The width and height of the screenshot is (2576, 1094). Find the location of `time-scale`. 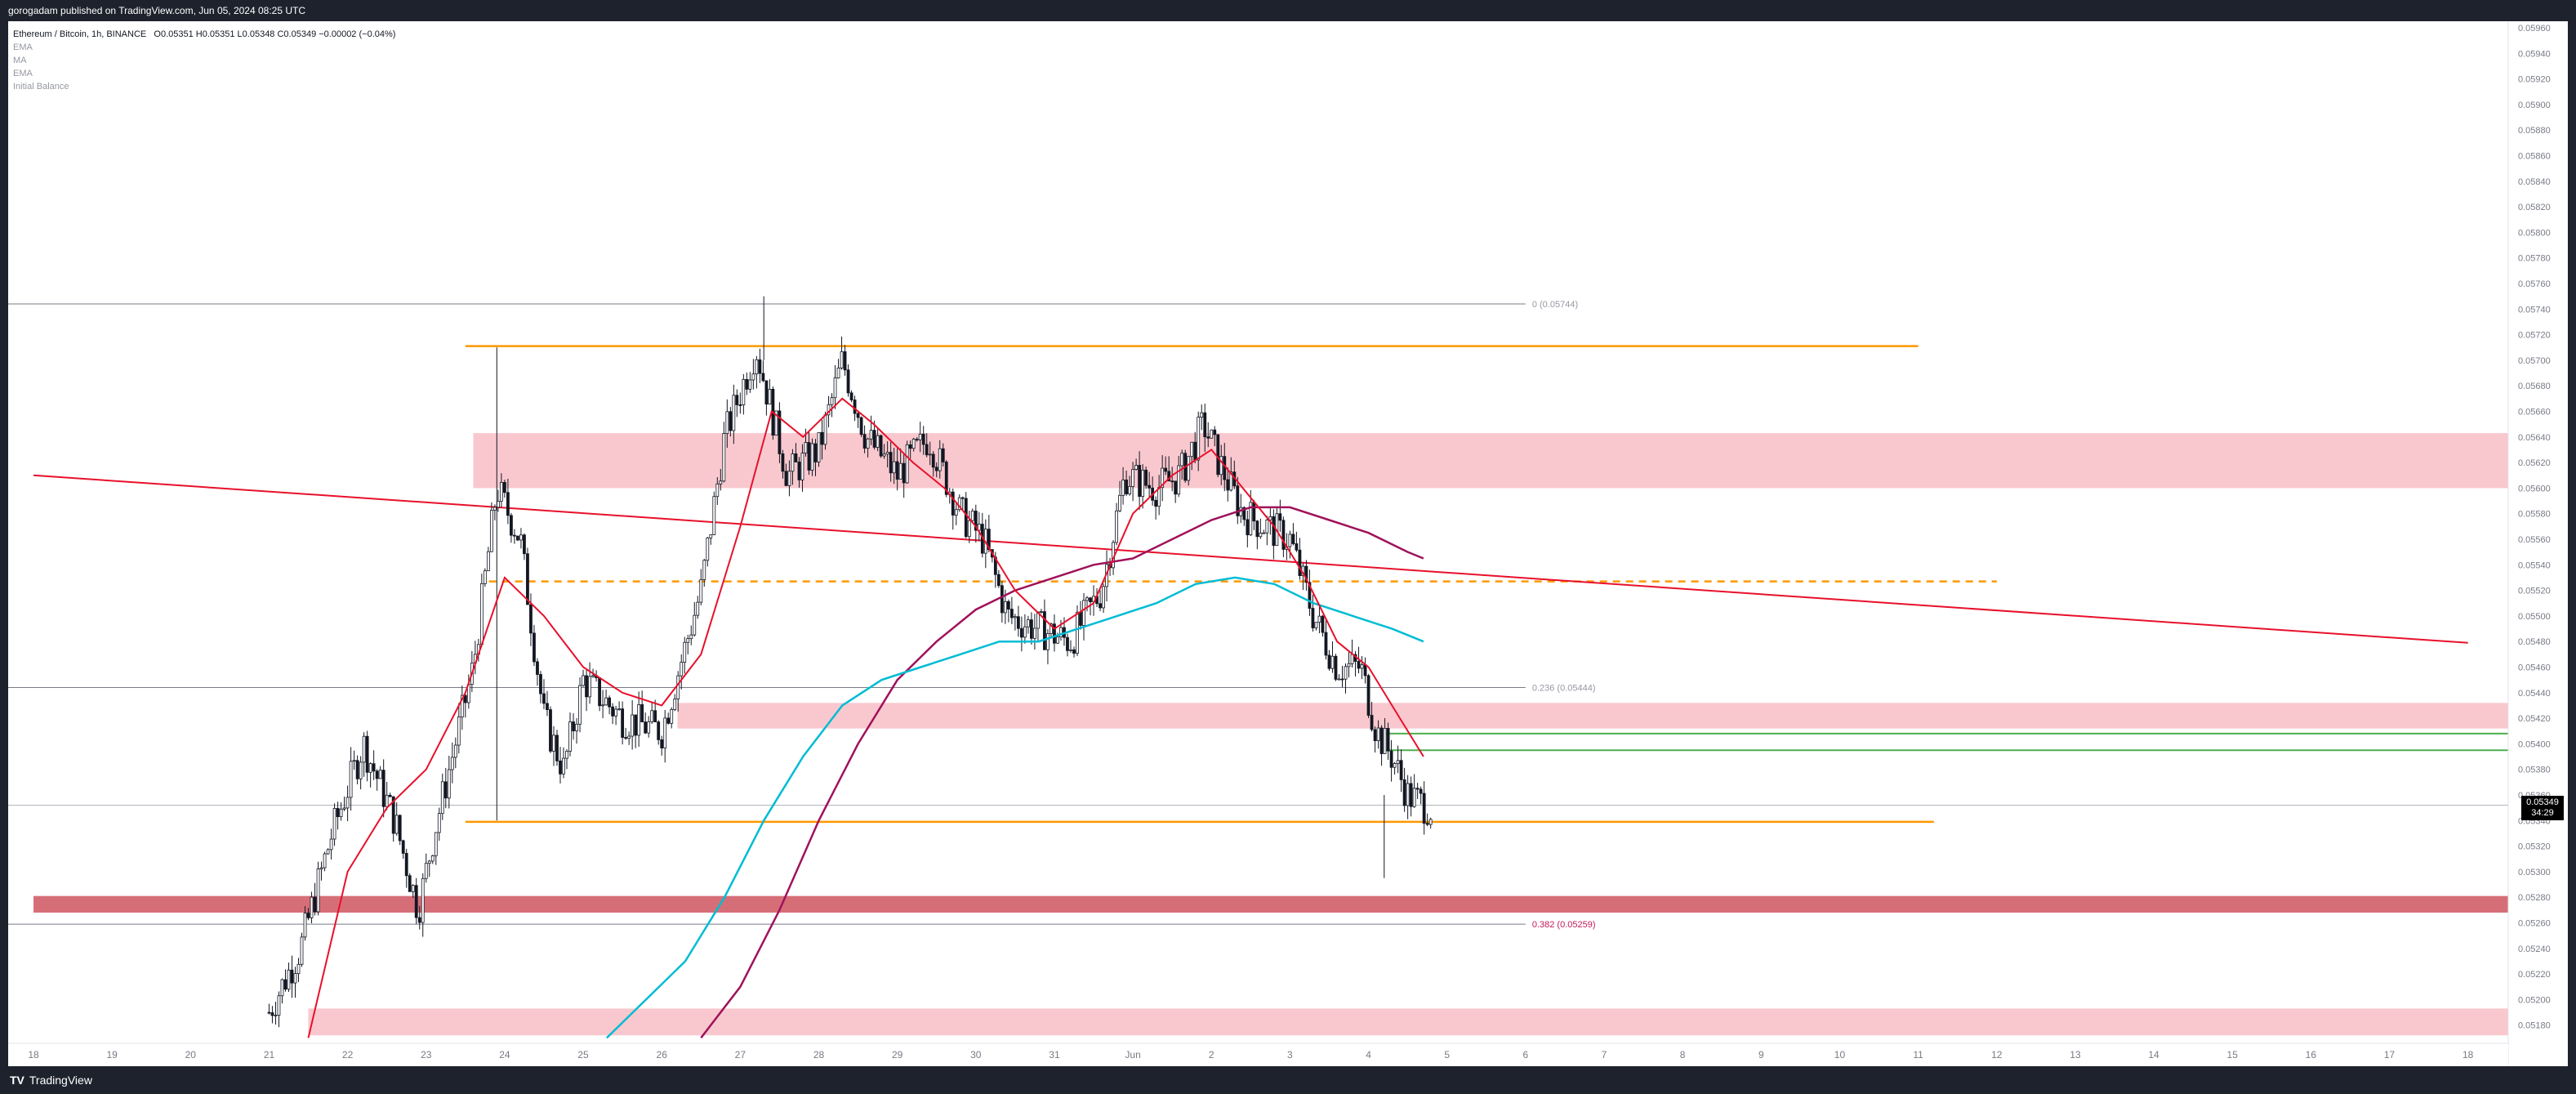

time-scale is located at coordinates (1258, 1054).